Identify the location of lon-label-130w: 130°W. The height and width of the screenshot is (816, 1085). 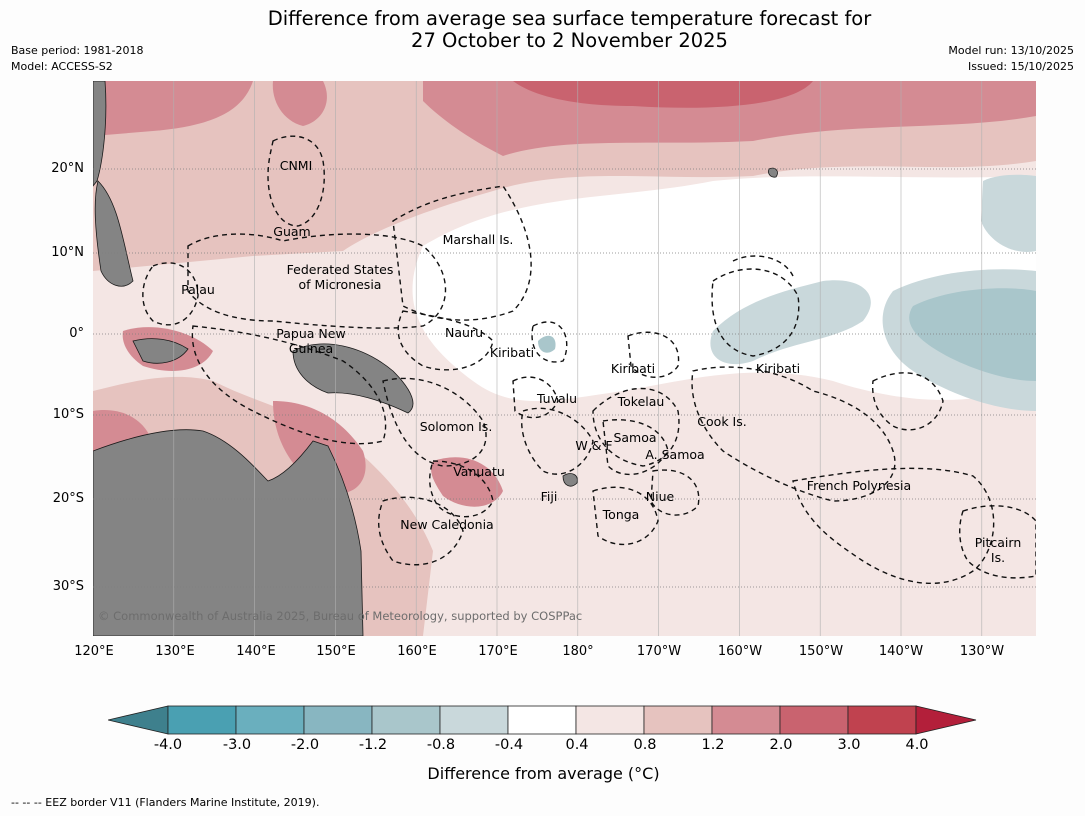
(982, 651).